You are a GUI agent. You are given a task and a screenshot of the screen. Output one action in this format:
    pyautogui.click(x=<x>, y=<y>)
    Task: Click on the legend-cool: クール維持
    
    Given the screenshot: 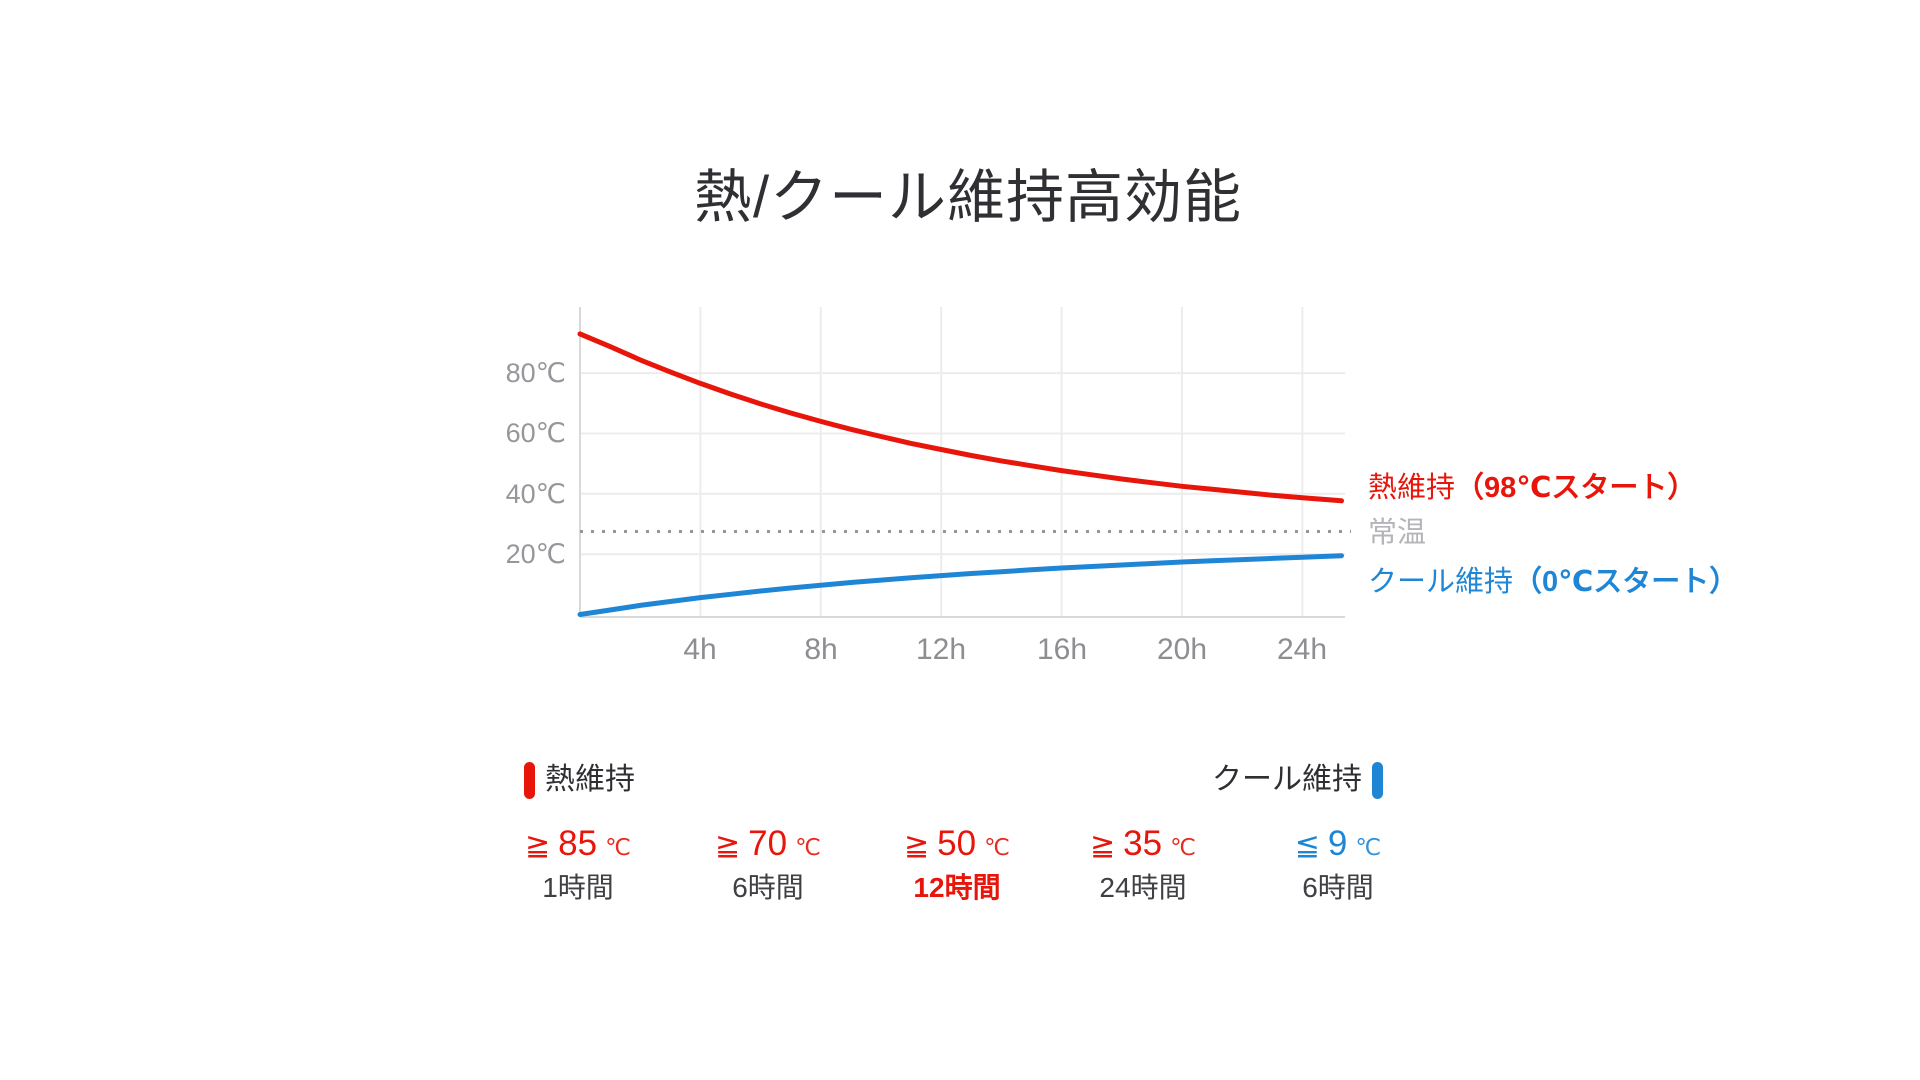 What is the action you would take?
    pyautogui.click(x=1297, y=780)
    